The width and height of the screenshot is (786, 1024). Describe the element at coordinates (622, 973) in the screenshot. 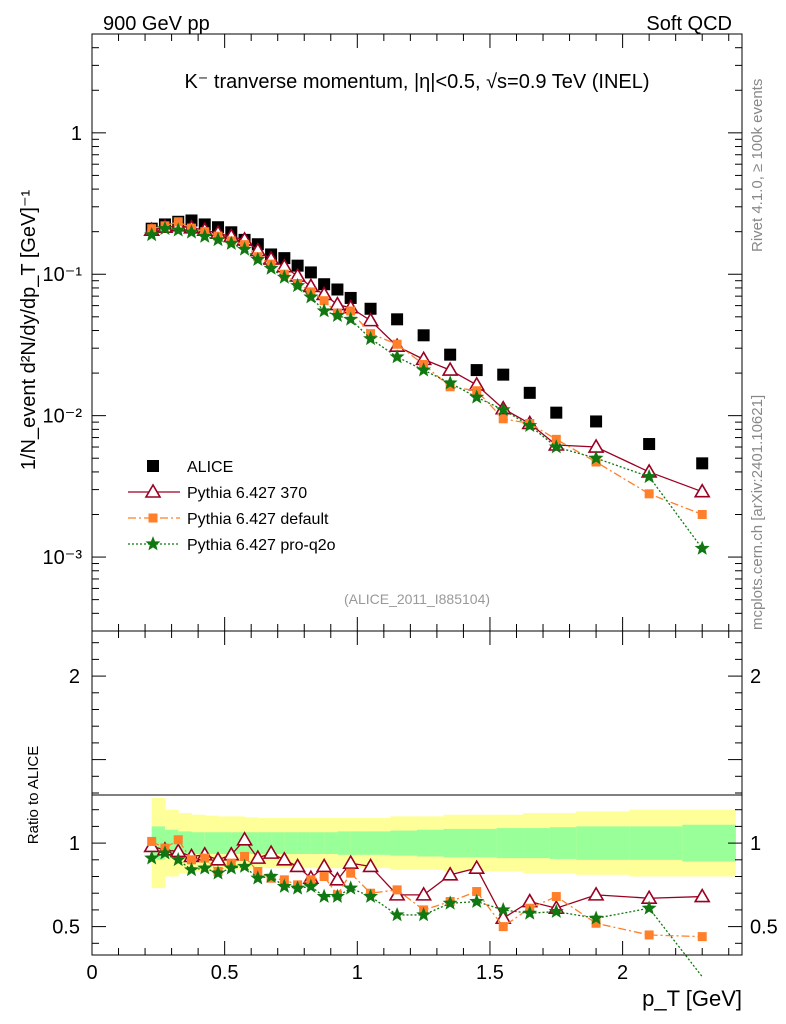

I see `x-tick-label: 2` at that location.